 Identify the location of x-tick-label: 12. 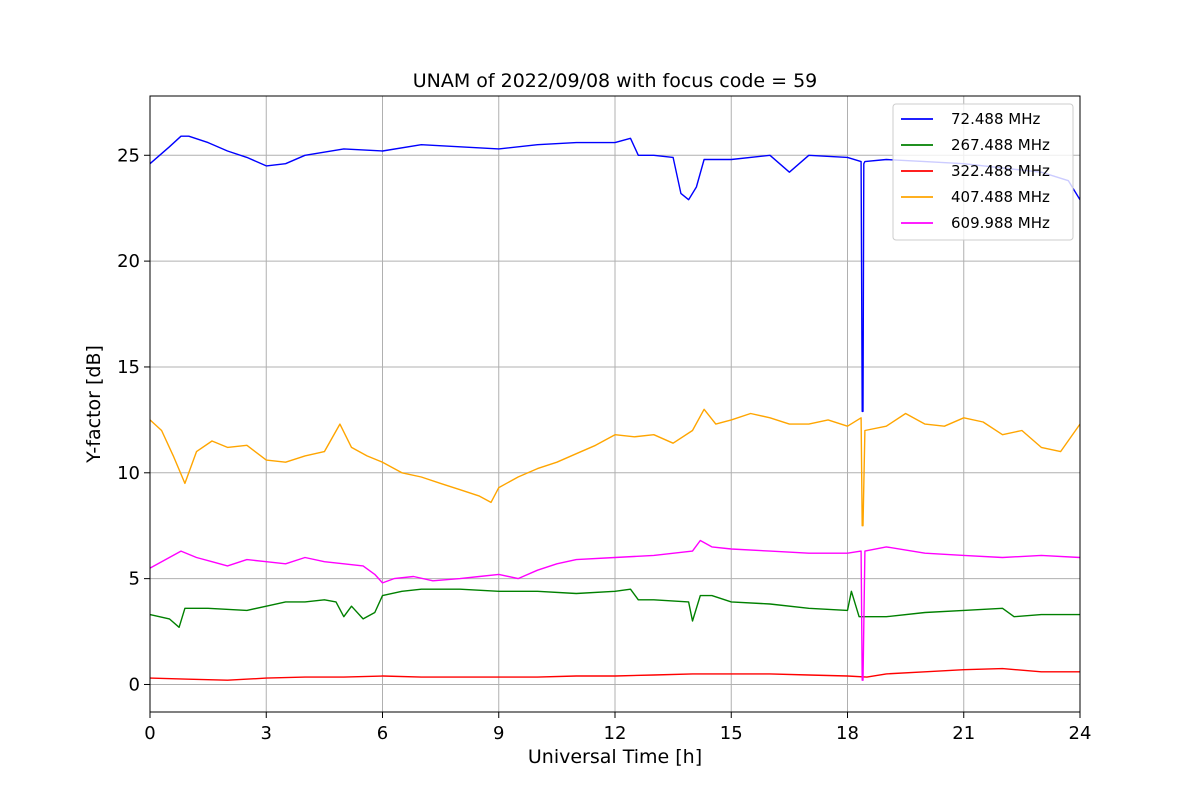
(615, 733).